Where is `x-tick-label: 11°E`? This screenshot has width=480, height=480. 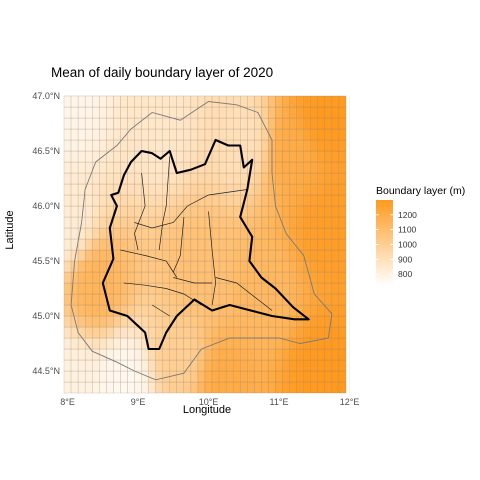 x-tick-label: 11°E is located at coordinates (279, 402).